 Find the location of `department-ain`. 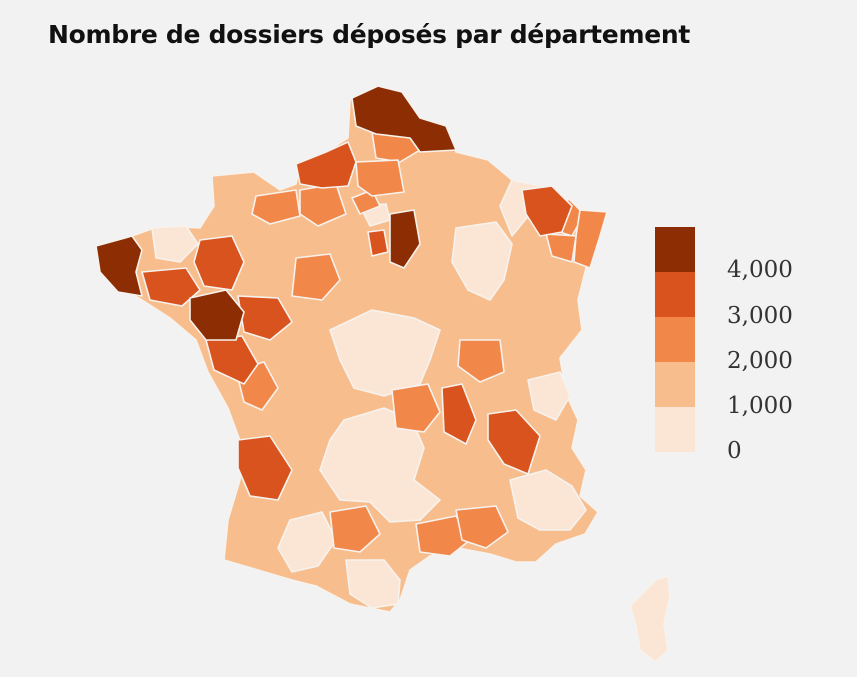

department-ain is located at coordinates (481, 361).